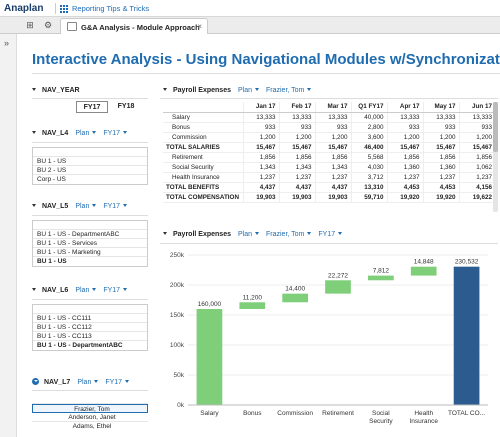  What do you see at coordinates (56, 93) in the screenshot?
I see `nav-year-header: NAV_YEAR` at bounding box center [56, 93].